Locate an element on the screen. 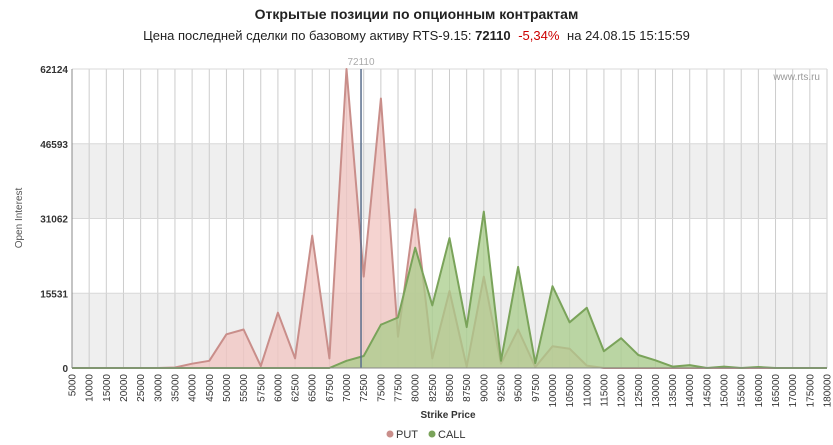 This screenshot has height=445, width=833. x-tick-label: 45000 is located at coordinates (210, 388).